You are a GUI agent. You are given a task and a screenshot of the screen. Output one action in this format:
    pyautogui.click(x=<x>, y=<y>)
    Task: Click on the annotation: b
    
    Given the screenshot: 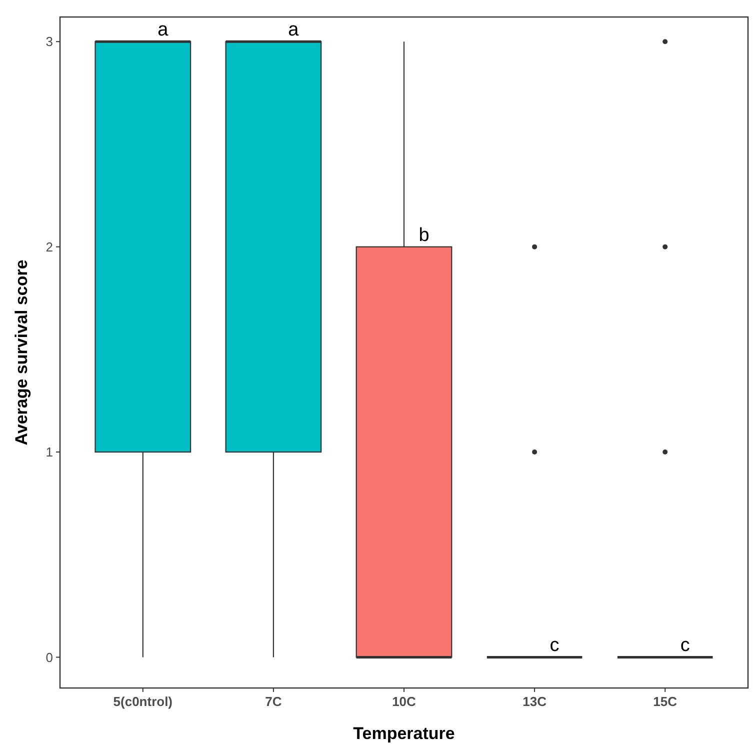 What is the action you would take?
    pyautogui.click(x=424, y=235)
    